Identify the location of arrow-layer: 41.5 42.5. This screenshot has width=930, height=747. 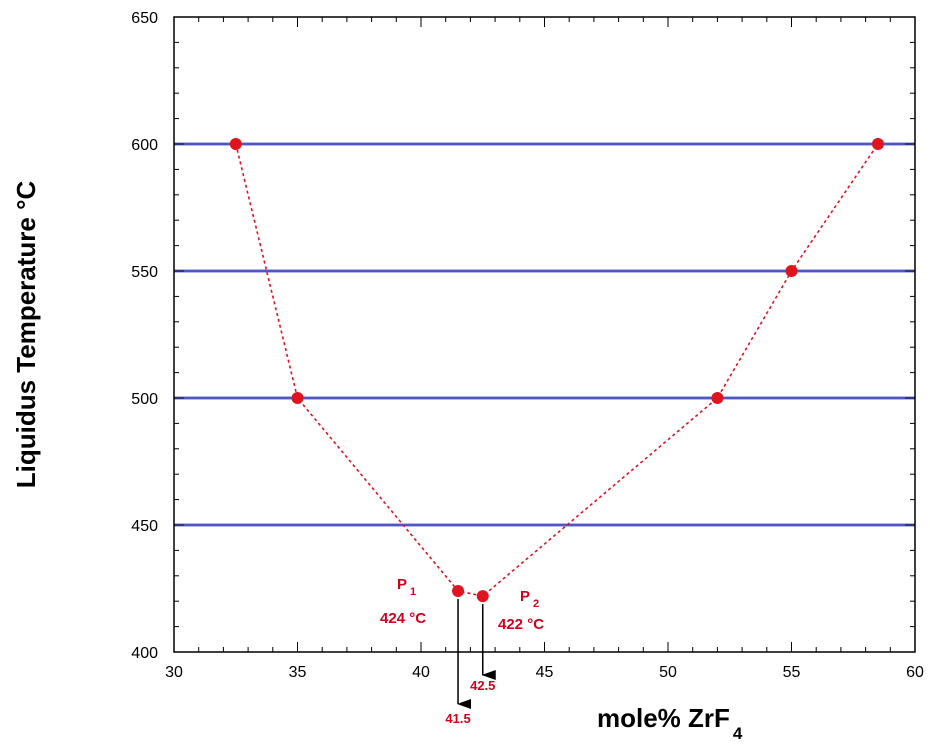
(470, 662).